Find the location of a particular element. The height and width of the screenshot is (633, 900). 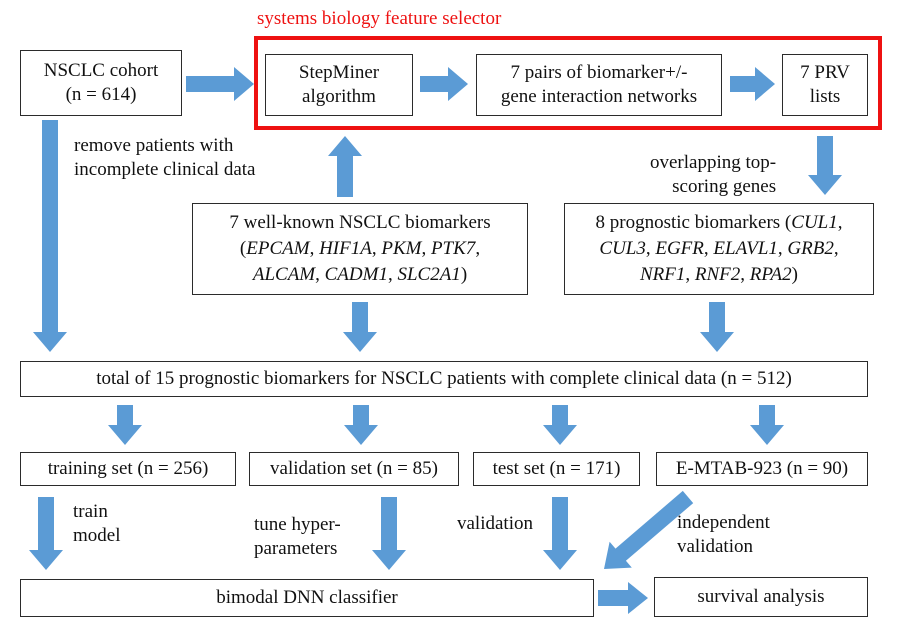

gene-cadm1: CADM1 is located at coordinates (356, 274).